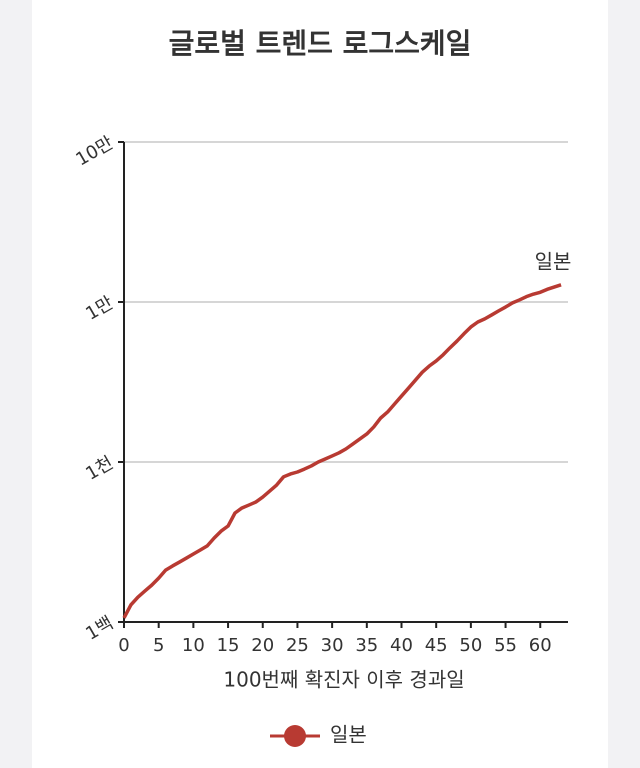 The image size is (640, 768). What do you see at coordinates (297, 645) in the screenshot?
I see `x-tick-label: 25` at bounding box center [297, 645].